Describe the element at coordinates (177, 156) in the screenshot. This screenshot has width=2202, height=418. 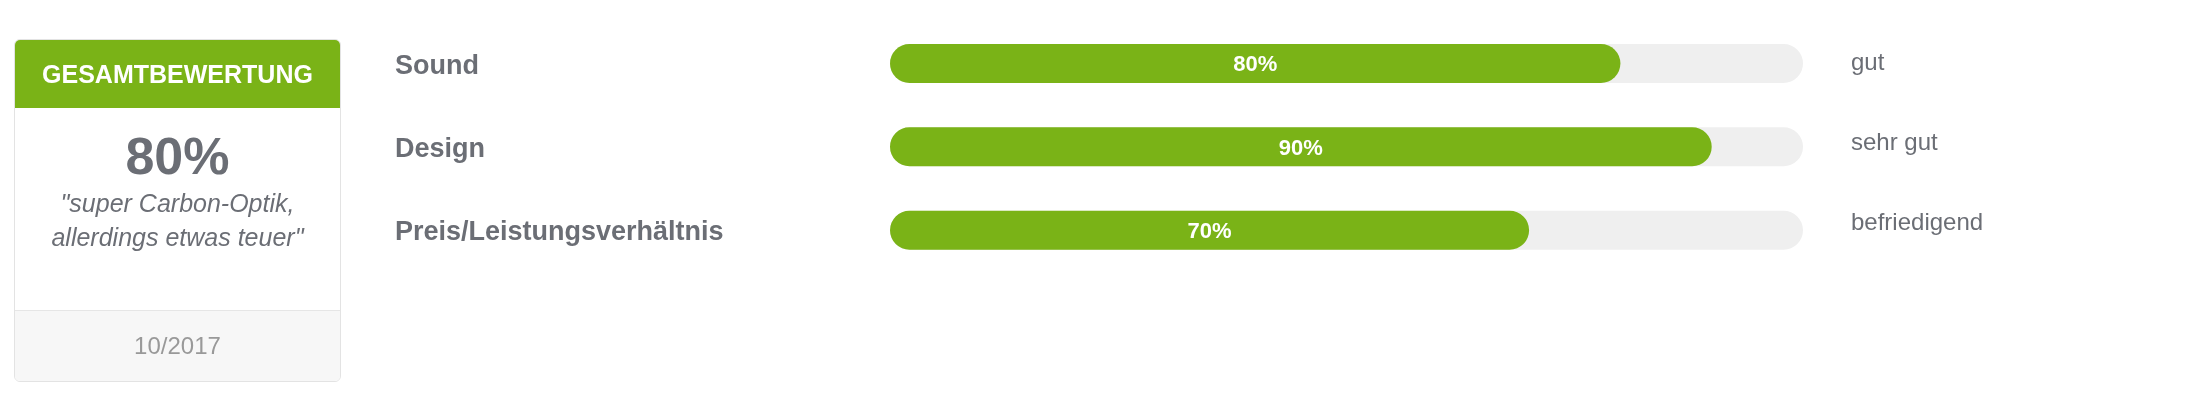
I see `text: 80%` at that location.